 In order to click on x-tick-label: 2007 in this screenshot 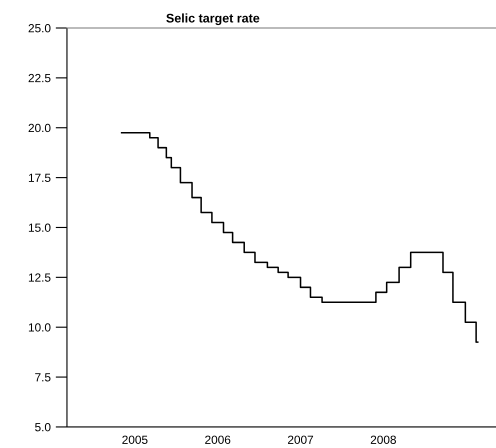, I will do `click(301, 440)`.